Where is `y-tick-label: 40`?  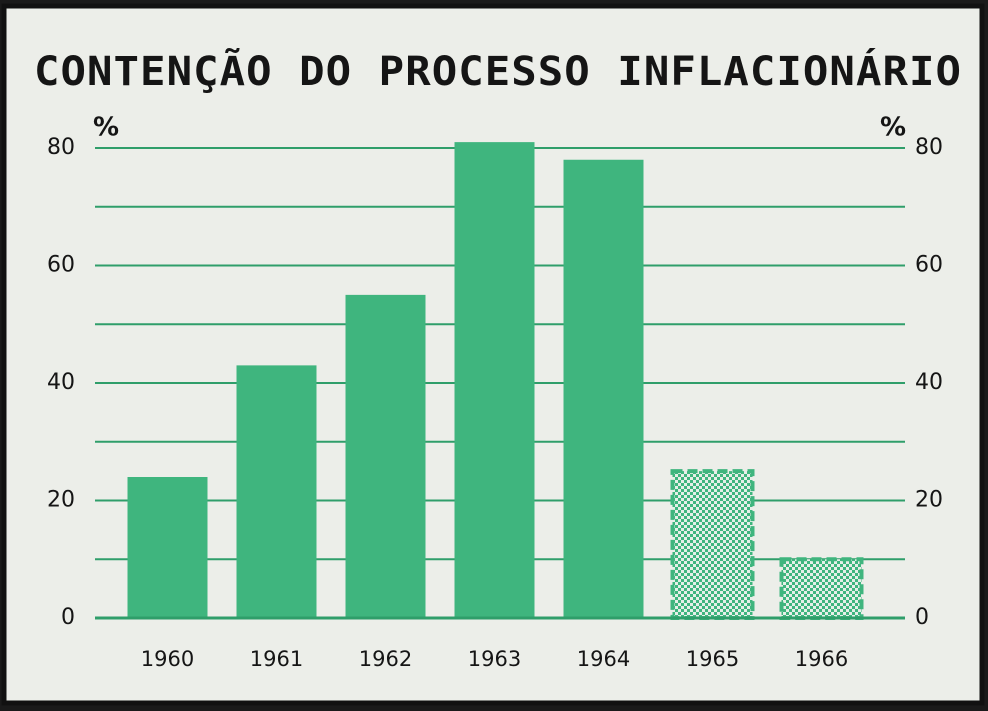
y-tick-label: 40 is located at coordinates (61, 382).